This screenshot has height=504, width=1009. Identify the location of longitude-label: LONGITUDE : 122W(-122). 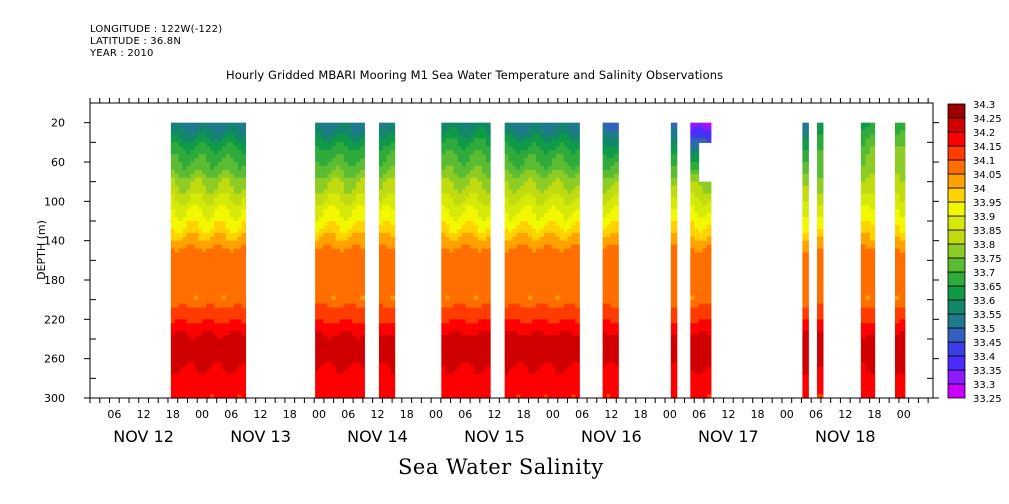
(156, 29).